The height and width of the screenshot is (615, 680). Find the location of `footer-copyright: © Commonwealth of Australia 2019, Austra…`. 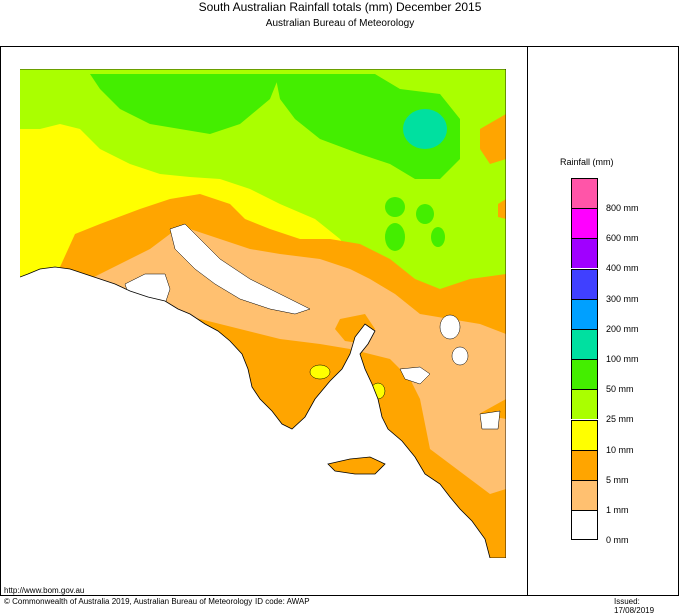

footer-copyright: © Commonwealth of Australia 2019, Austra… is located at coordinates (128, 601).